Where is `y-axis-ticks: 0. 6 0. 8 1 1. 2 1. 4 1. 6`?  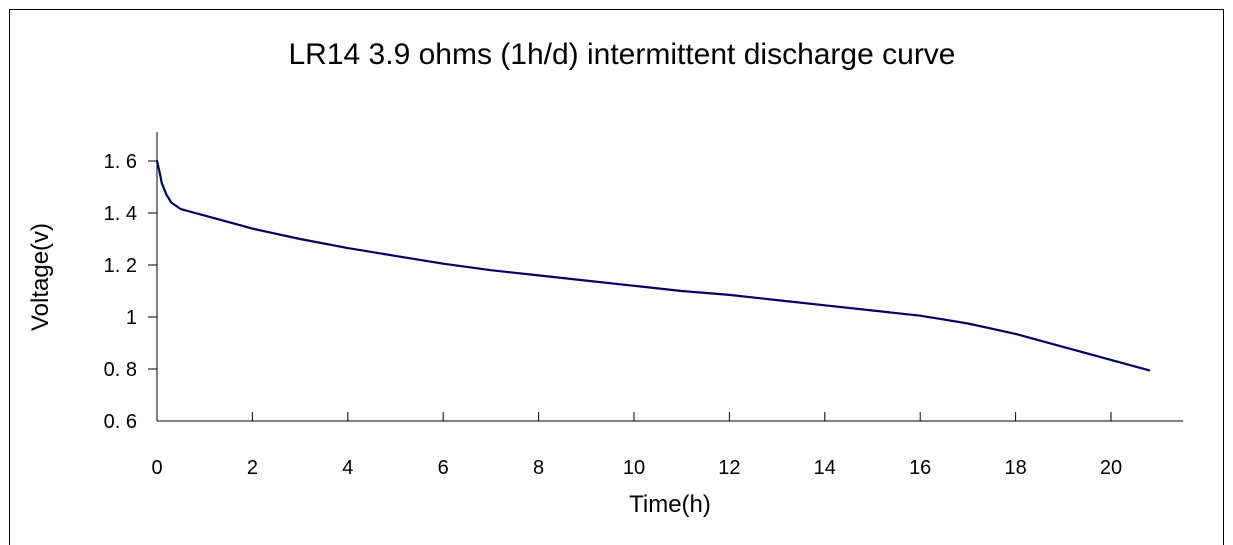 y-axis-ticks: 0. 6 0. 8 1 1. 2 1. 4 1. 6 is located at coordinates (130, 292).